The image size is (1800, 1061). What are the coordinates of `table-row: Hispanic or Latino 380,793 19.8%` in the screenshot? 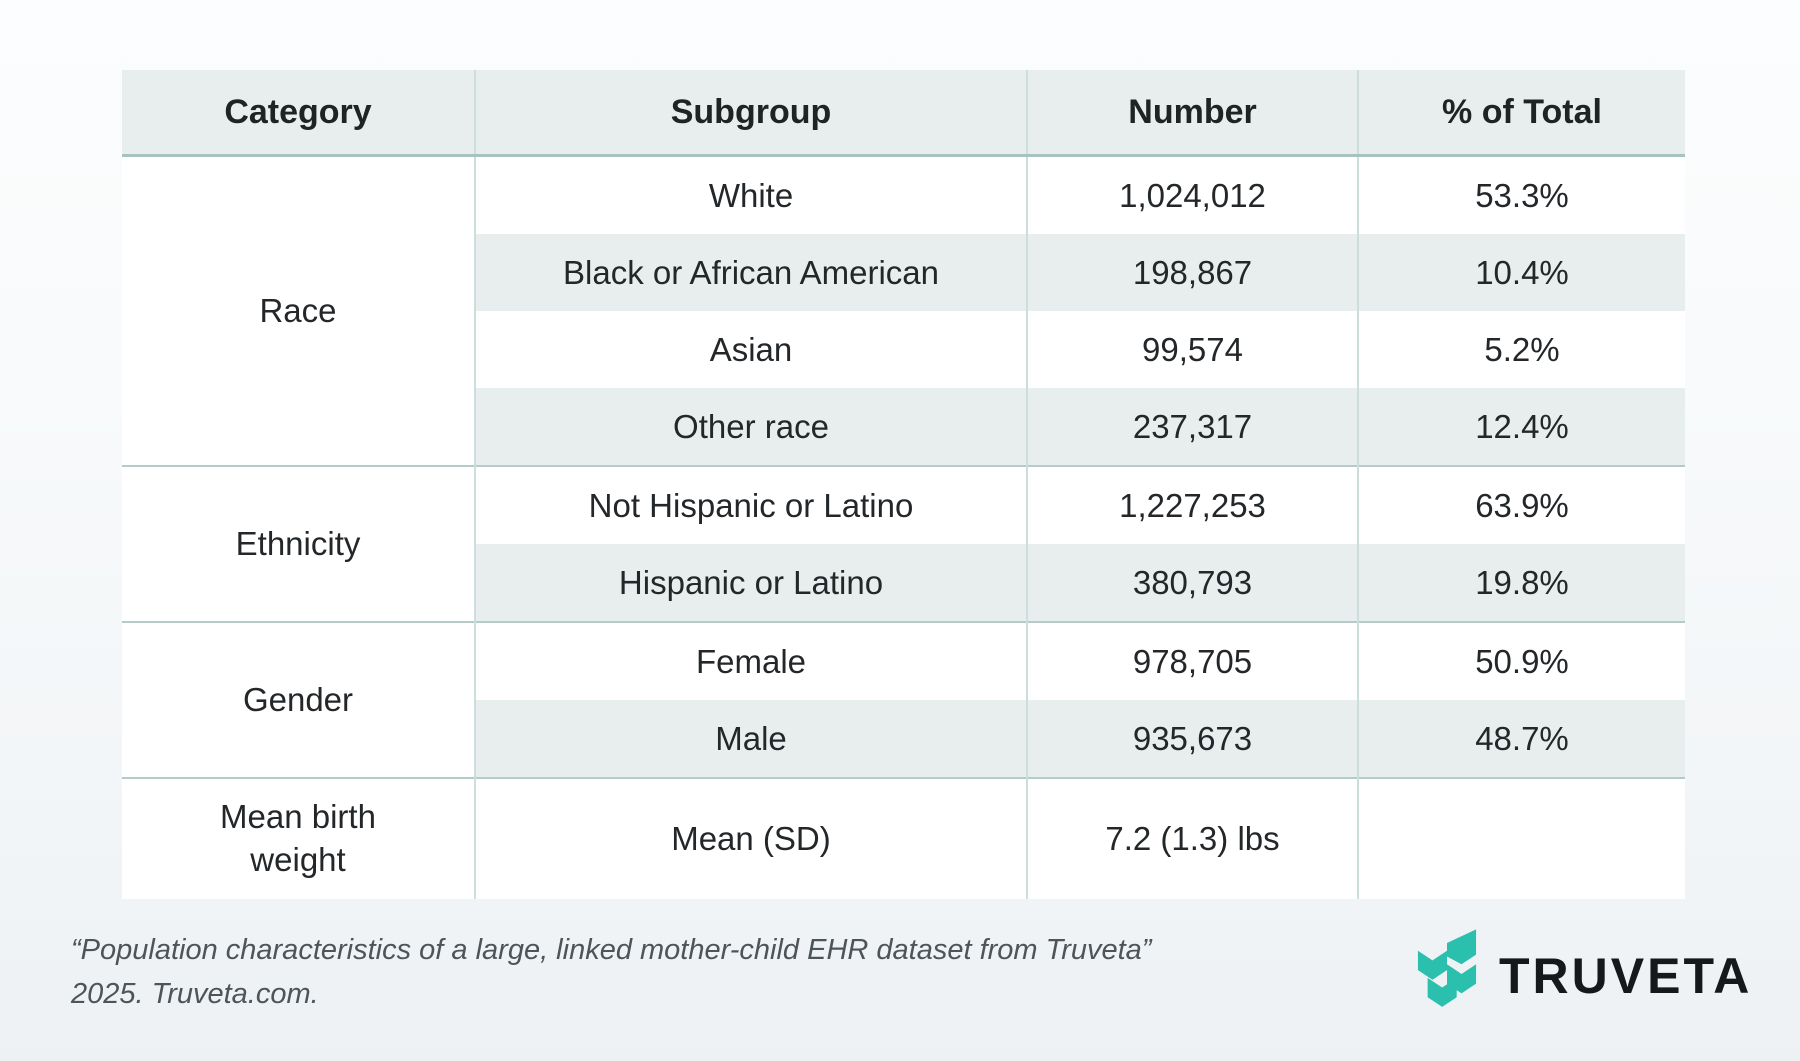 It's located at (903, 583).